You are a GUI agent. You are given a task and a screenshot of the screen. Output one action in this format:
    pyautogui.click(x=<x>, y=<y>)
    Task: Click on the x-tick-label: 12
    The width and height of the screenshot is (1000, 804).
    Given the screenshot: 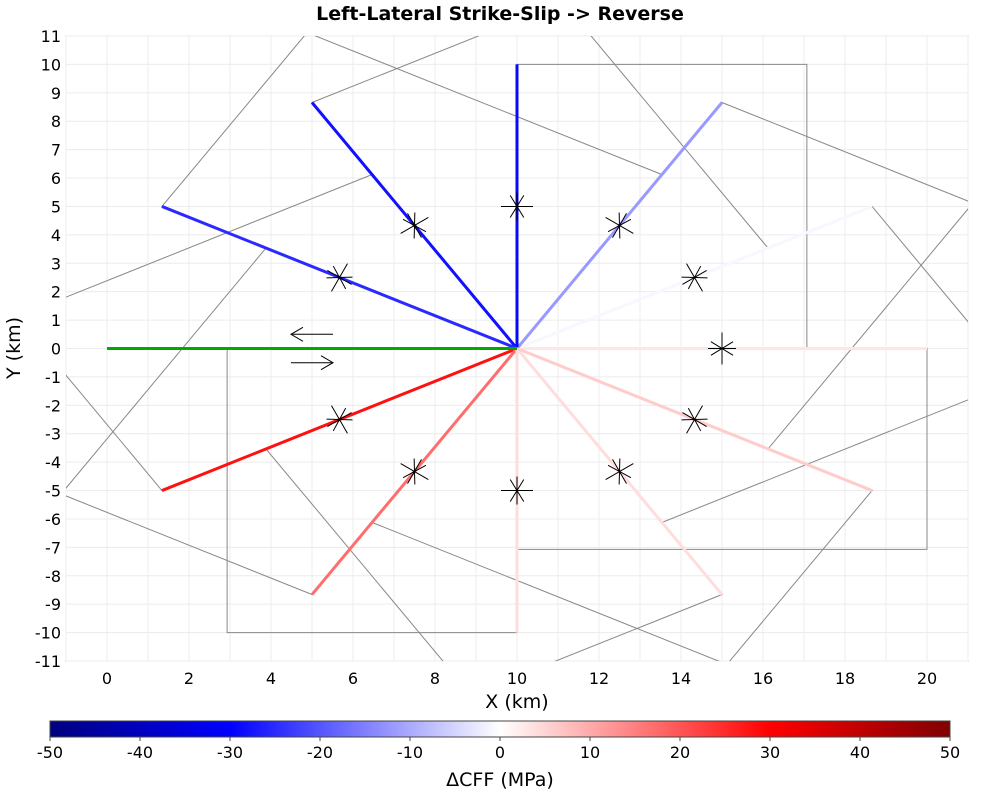 What is the action you would take?
    pyautogui.click(x=599, y=678)
    